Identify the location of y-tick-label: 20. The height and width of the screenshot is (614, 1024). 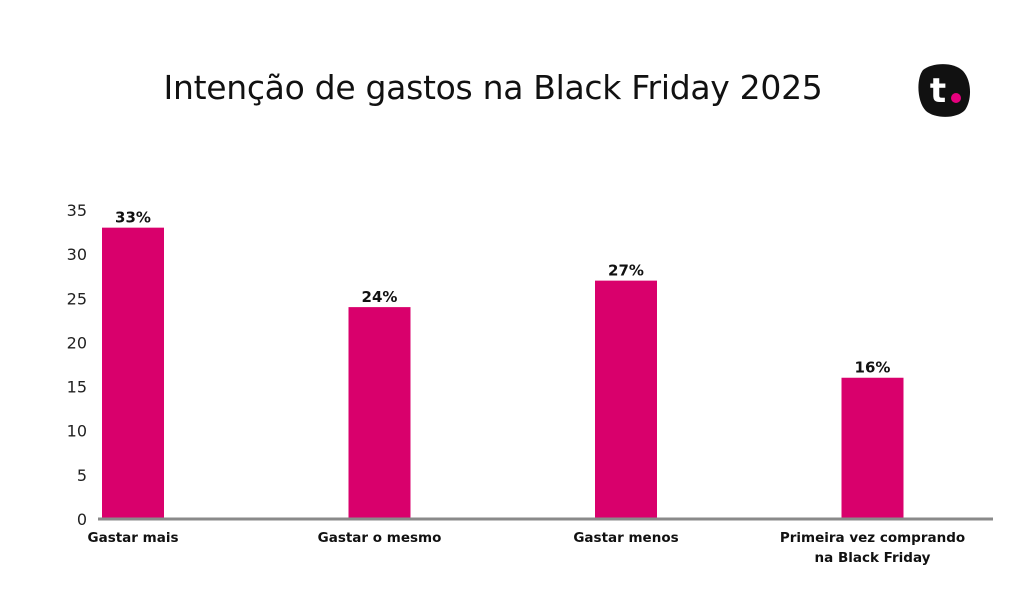
(77, 342).